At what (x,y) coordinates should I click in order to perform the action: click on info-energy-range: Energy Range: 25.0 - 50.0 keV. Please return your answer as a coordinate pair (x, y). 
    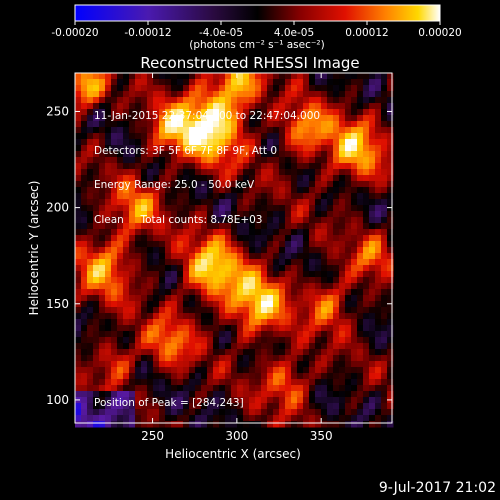
    Looking at the image, I should click on (174, 185).